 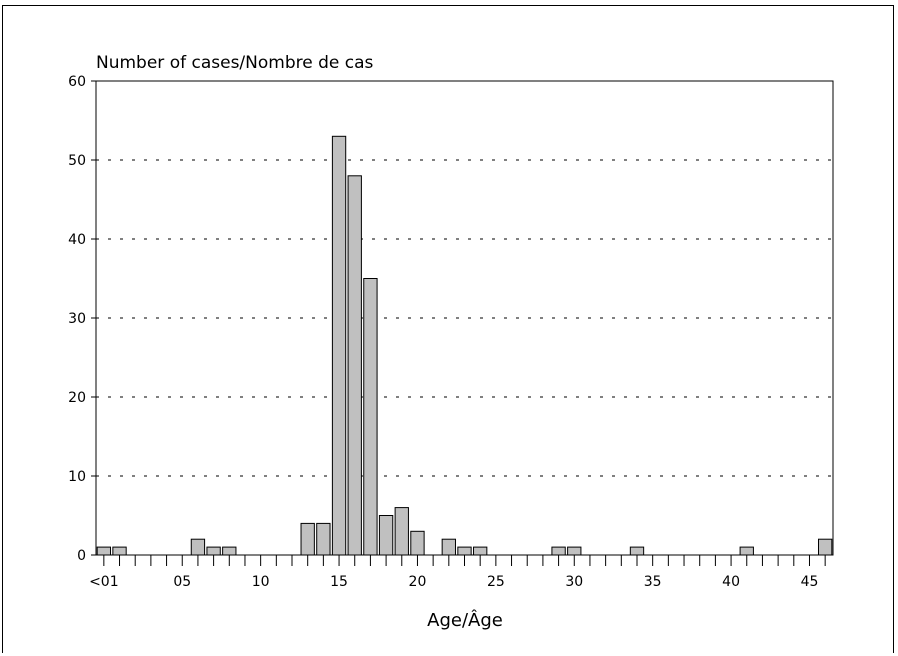 What do you see at coordinates (653, 582) in the screenshot?
I see `x-tick-label: 35` at bounding box center [653, 582].